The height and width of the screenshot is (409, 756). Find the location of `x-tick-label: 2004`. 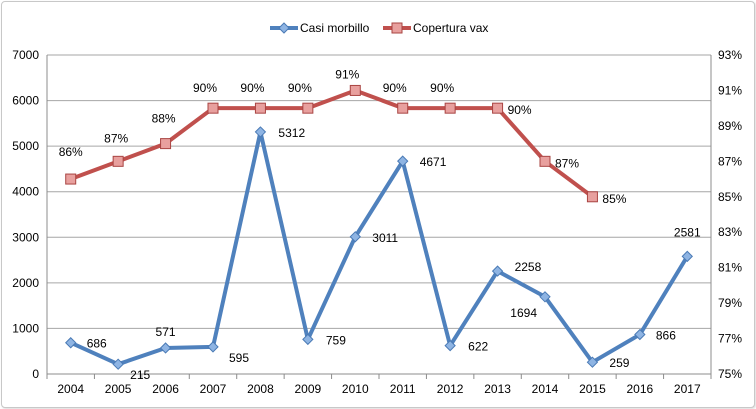

x-tick-label: 2004 is located at coordinates (70, 389).